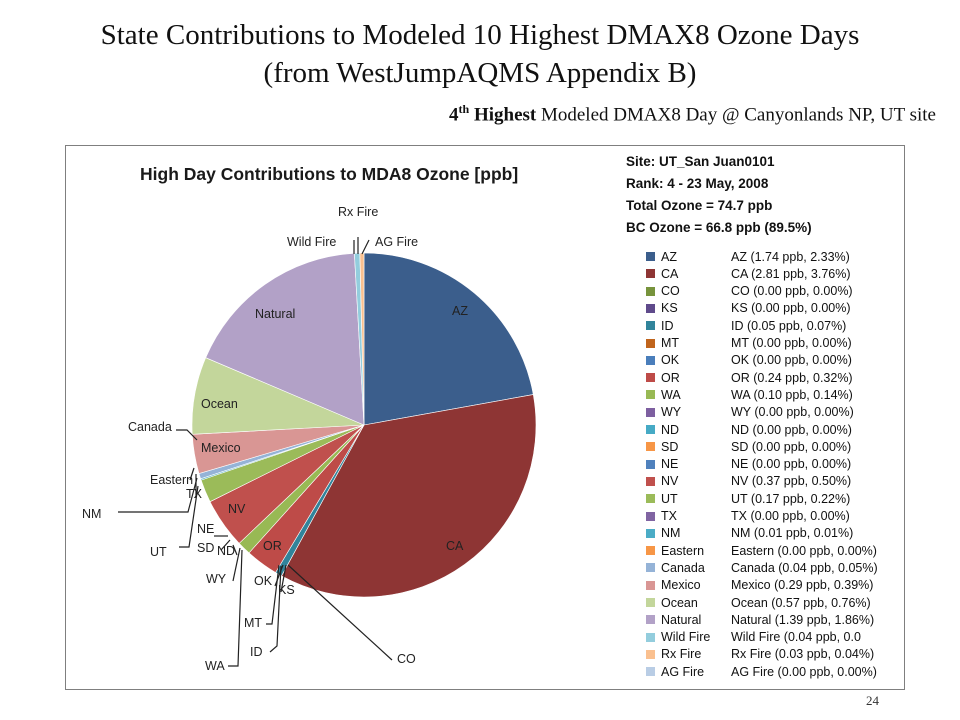 This screenshot has height=720, width=960. What do you see at coordinates (719, 227) in the screenshot?
I see `info-bc: BC Ozone = 66.8 ppb (89.5%)` at bounding box center [719, 227].